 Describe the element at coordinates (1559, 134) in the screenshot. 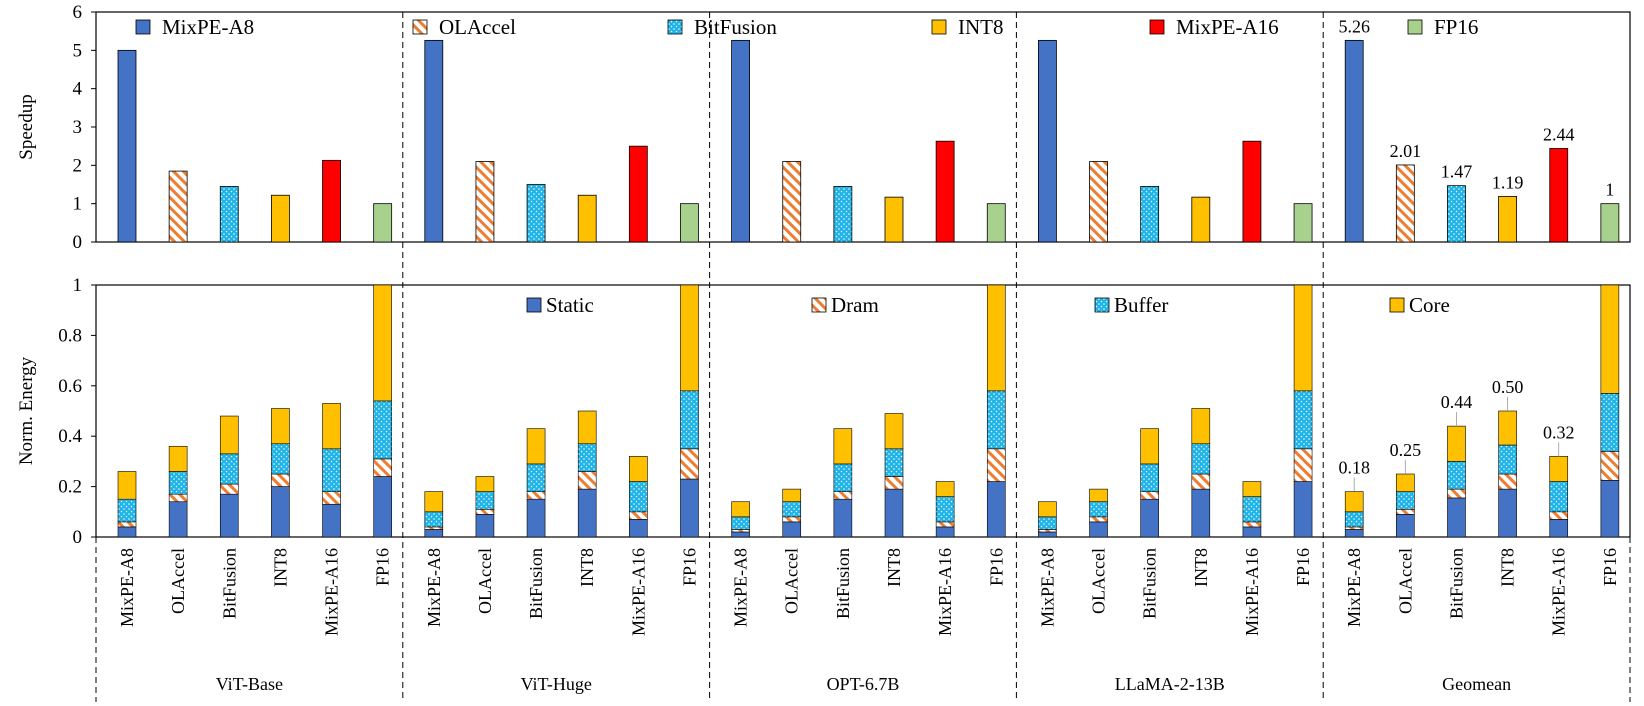

I see `speedup-data-label: 2.44` at that location.